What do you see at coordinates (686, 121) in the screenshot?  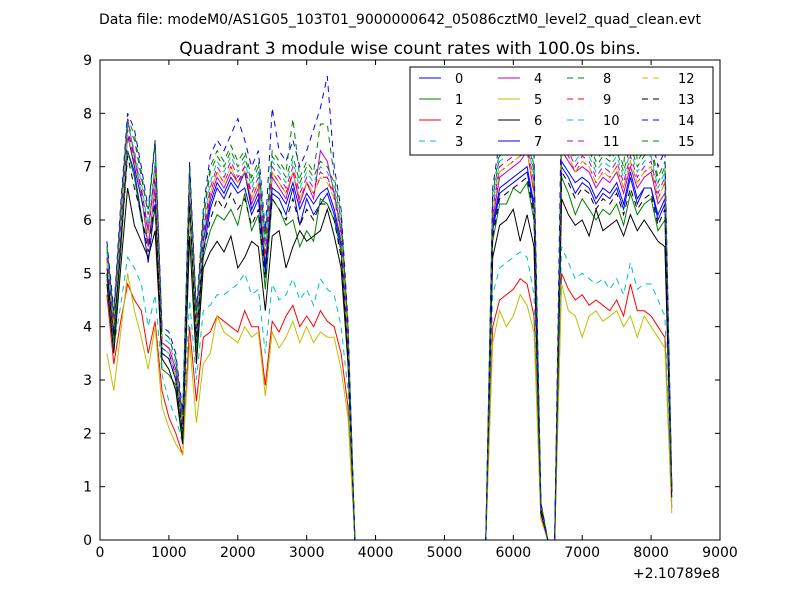 I see `legend-label-14: 14` at bounding box center [686, 121].